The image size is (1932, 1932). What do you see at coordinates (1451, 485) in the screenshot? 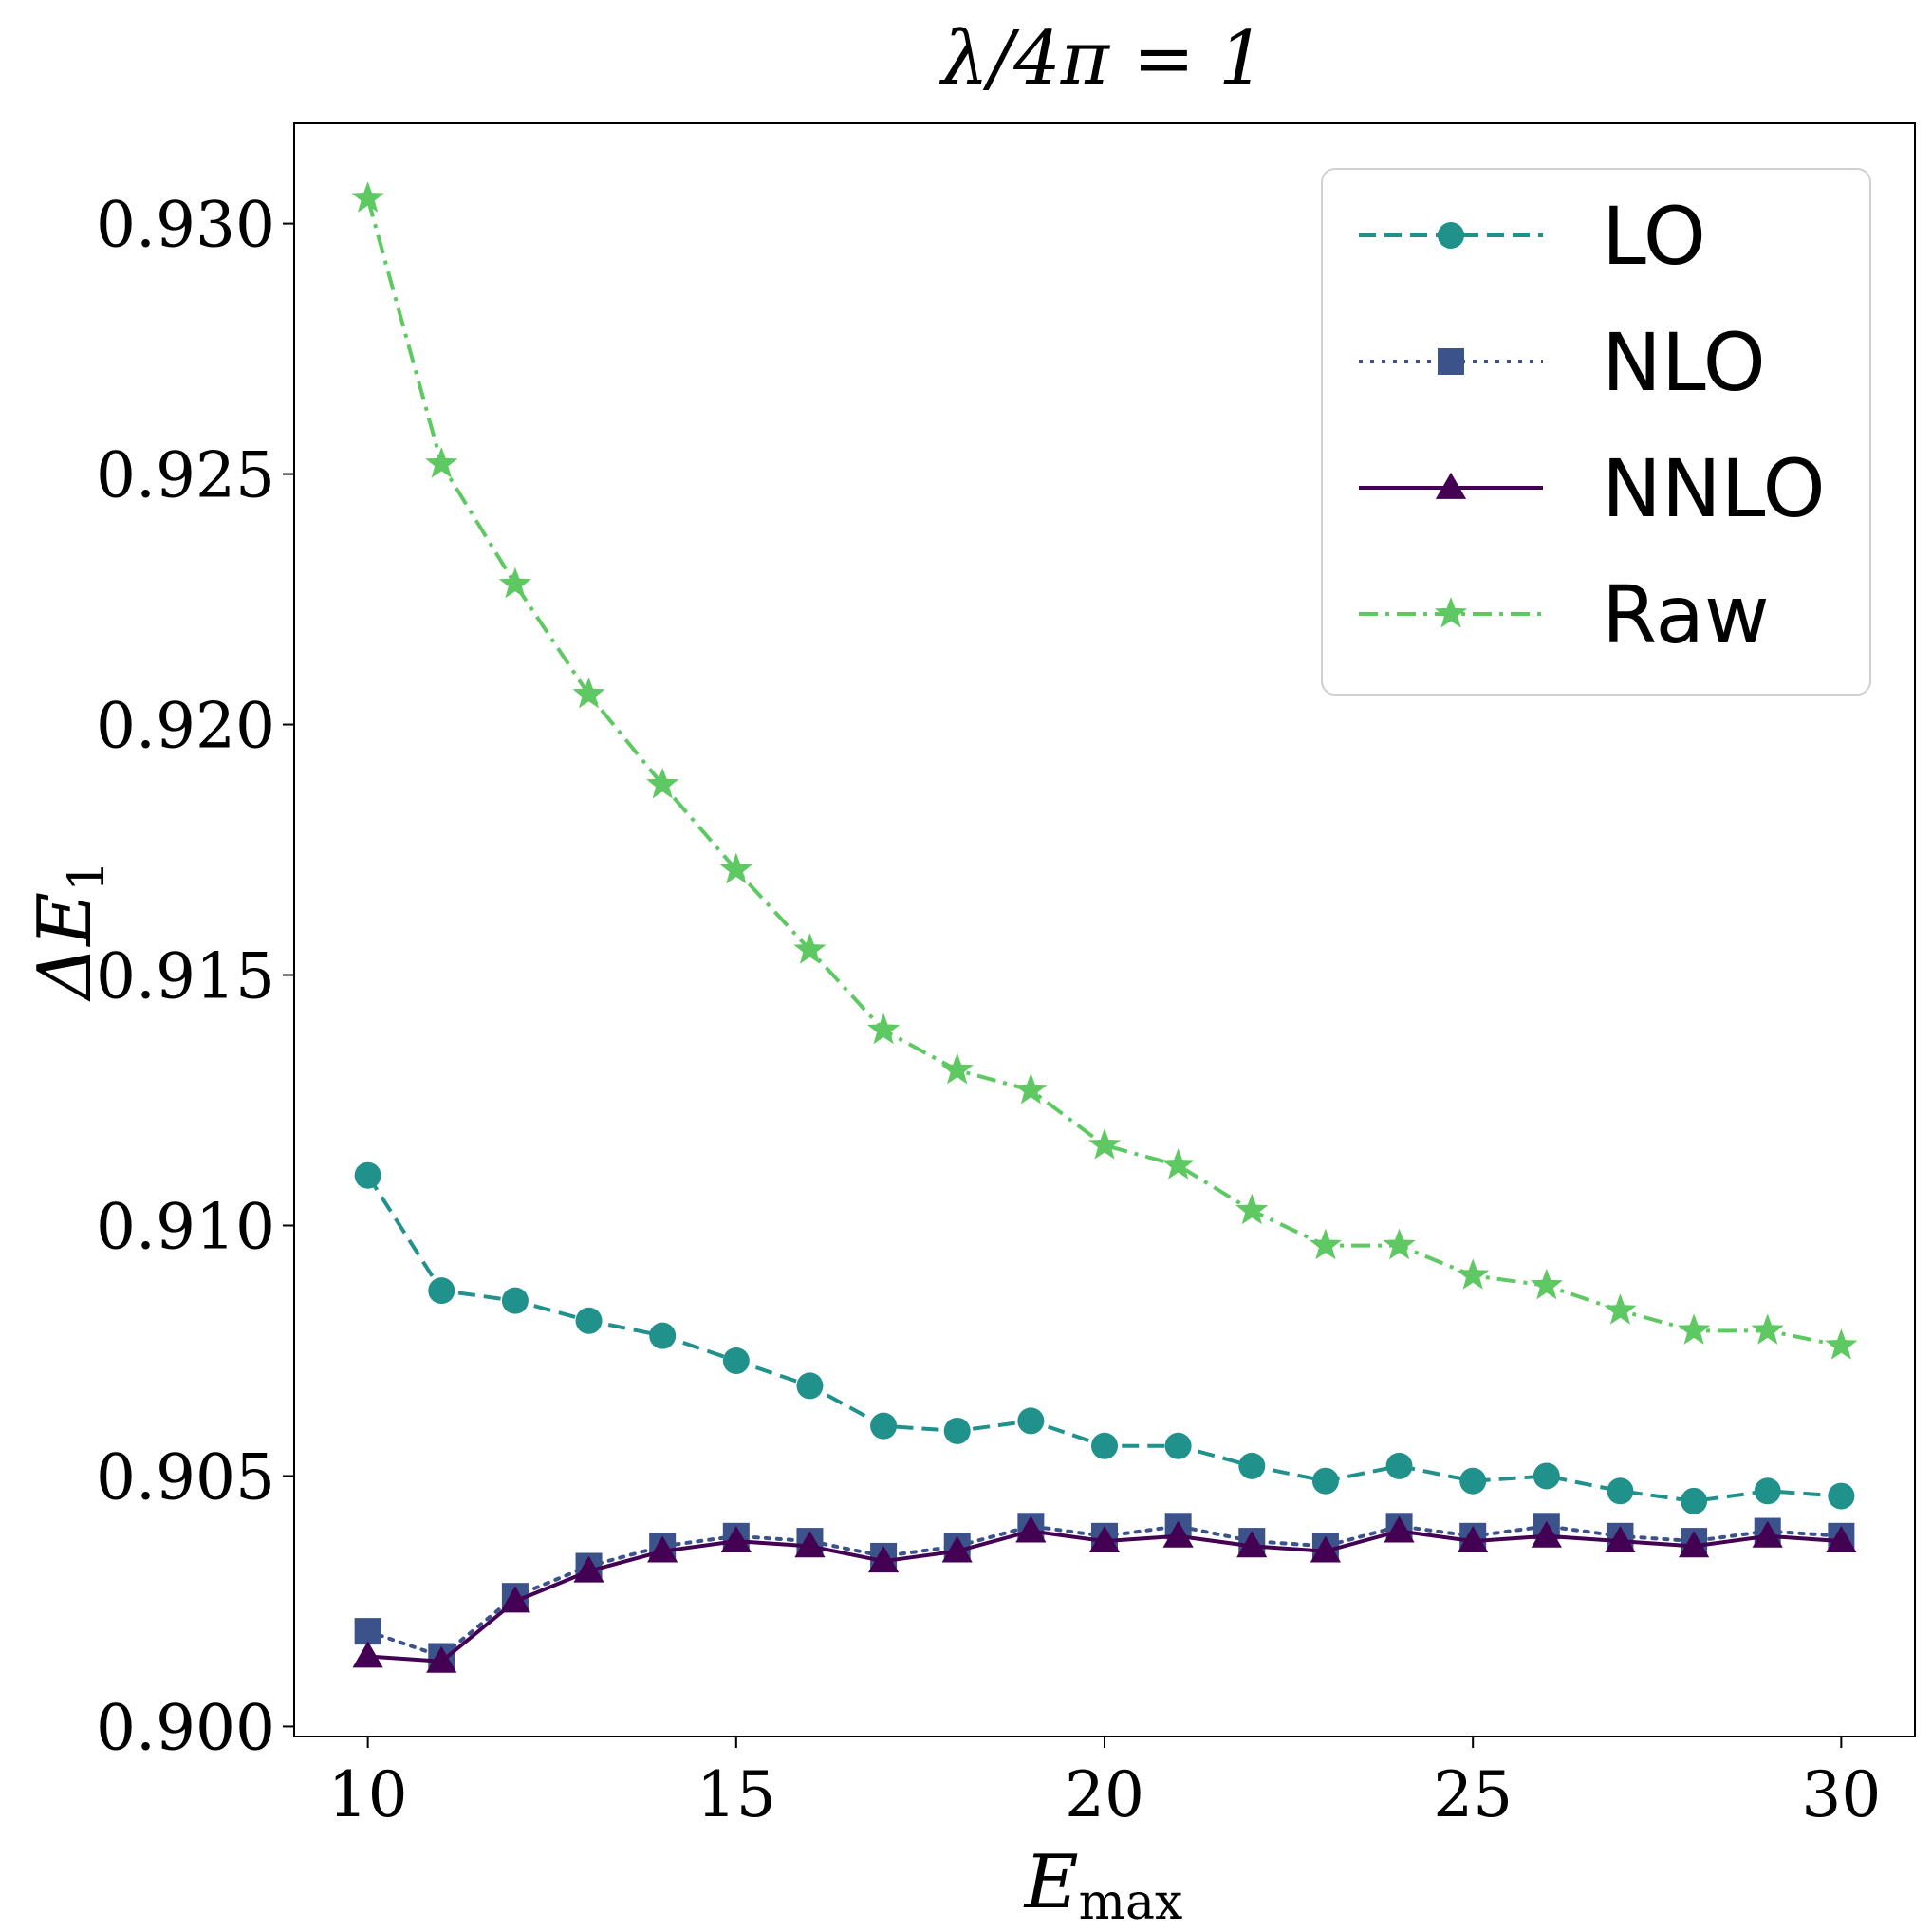
I see `legend-marker-nnlo` at bounding box center [1451, 485].